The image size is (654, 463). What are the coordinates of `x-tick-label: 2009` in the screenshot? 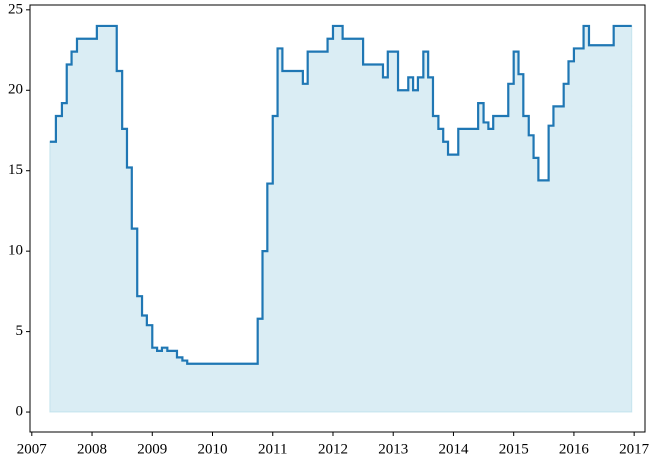 It's located at (152, 449).